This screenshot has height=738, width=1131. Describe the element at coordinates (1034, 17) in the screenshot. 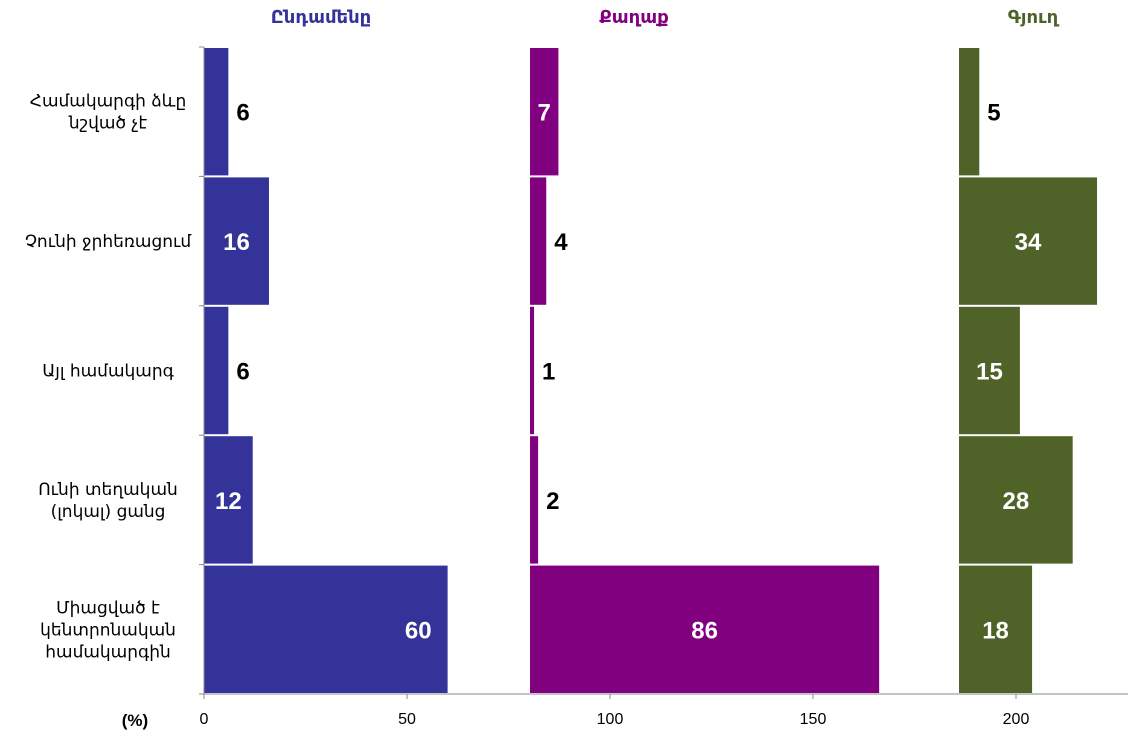

I see `panel-title-village: Գյուղ` at that location.